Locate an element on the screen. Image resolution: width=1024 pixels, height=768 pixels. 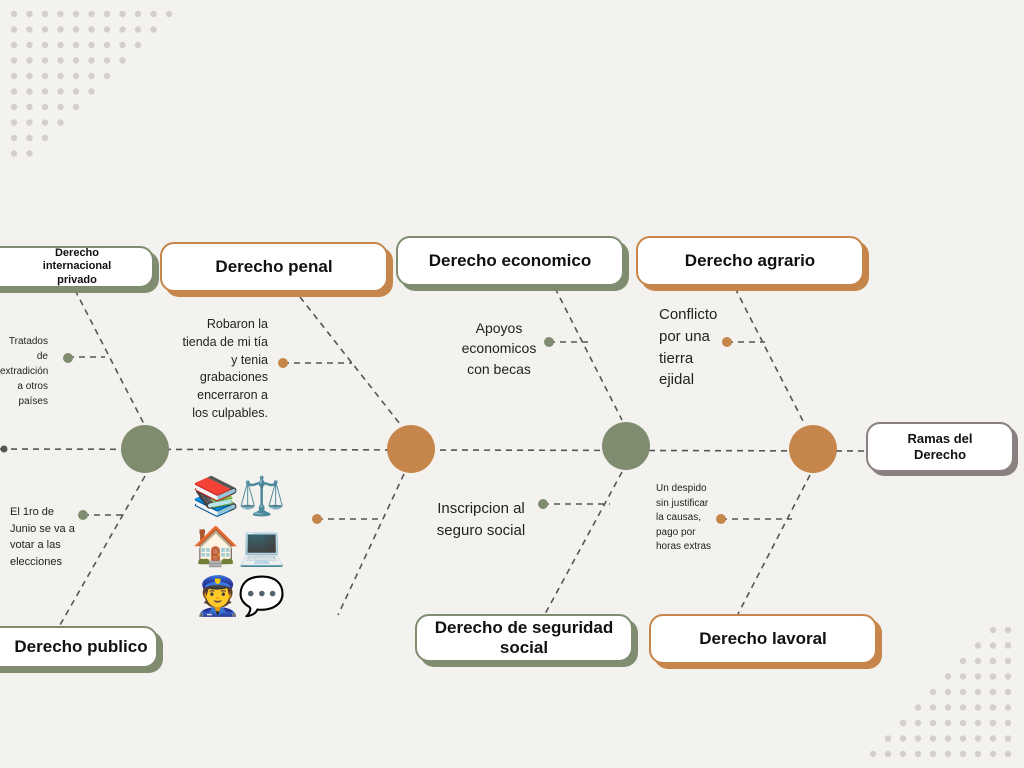
branch-publico-label: Derecho publico is located at coordinates (81, 646).